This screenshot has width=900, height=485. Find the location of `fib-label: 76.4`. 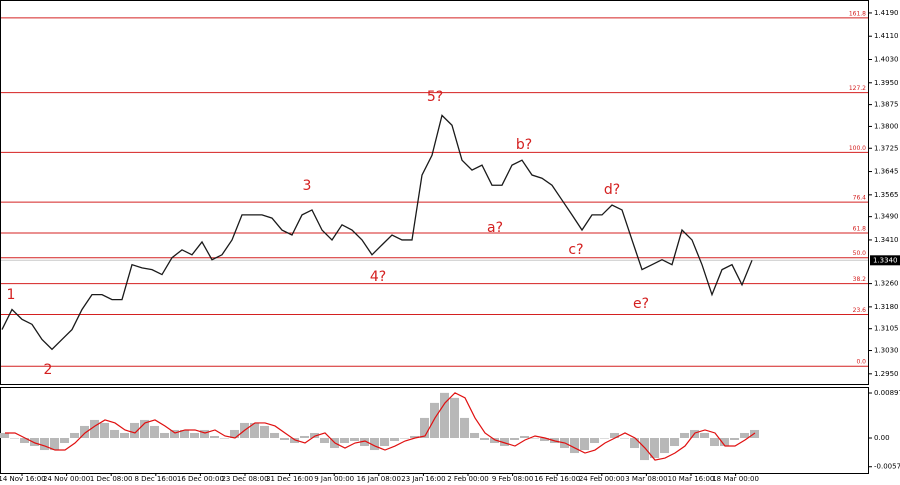

fib-label: 76.4 is located at coordinates (860, 198).